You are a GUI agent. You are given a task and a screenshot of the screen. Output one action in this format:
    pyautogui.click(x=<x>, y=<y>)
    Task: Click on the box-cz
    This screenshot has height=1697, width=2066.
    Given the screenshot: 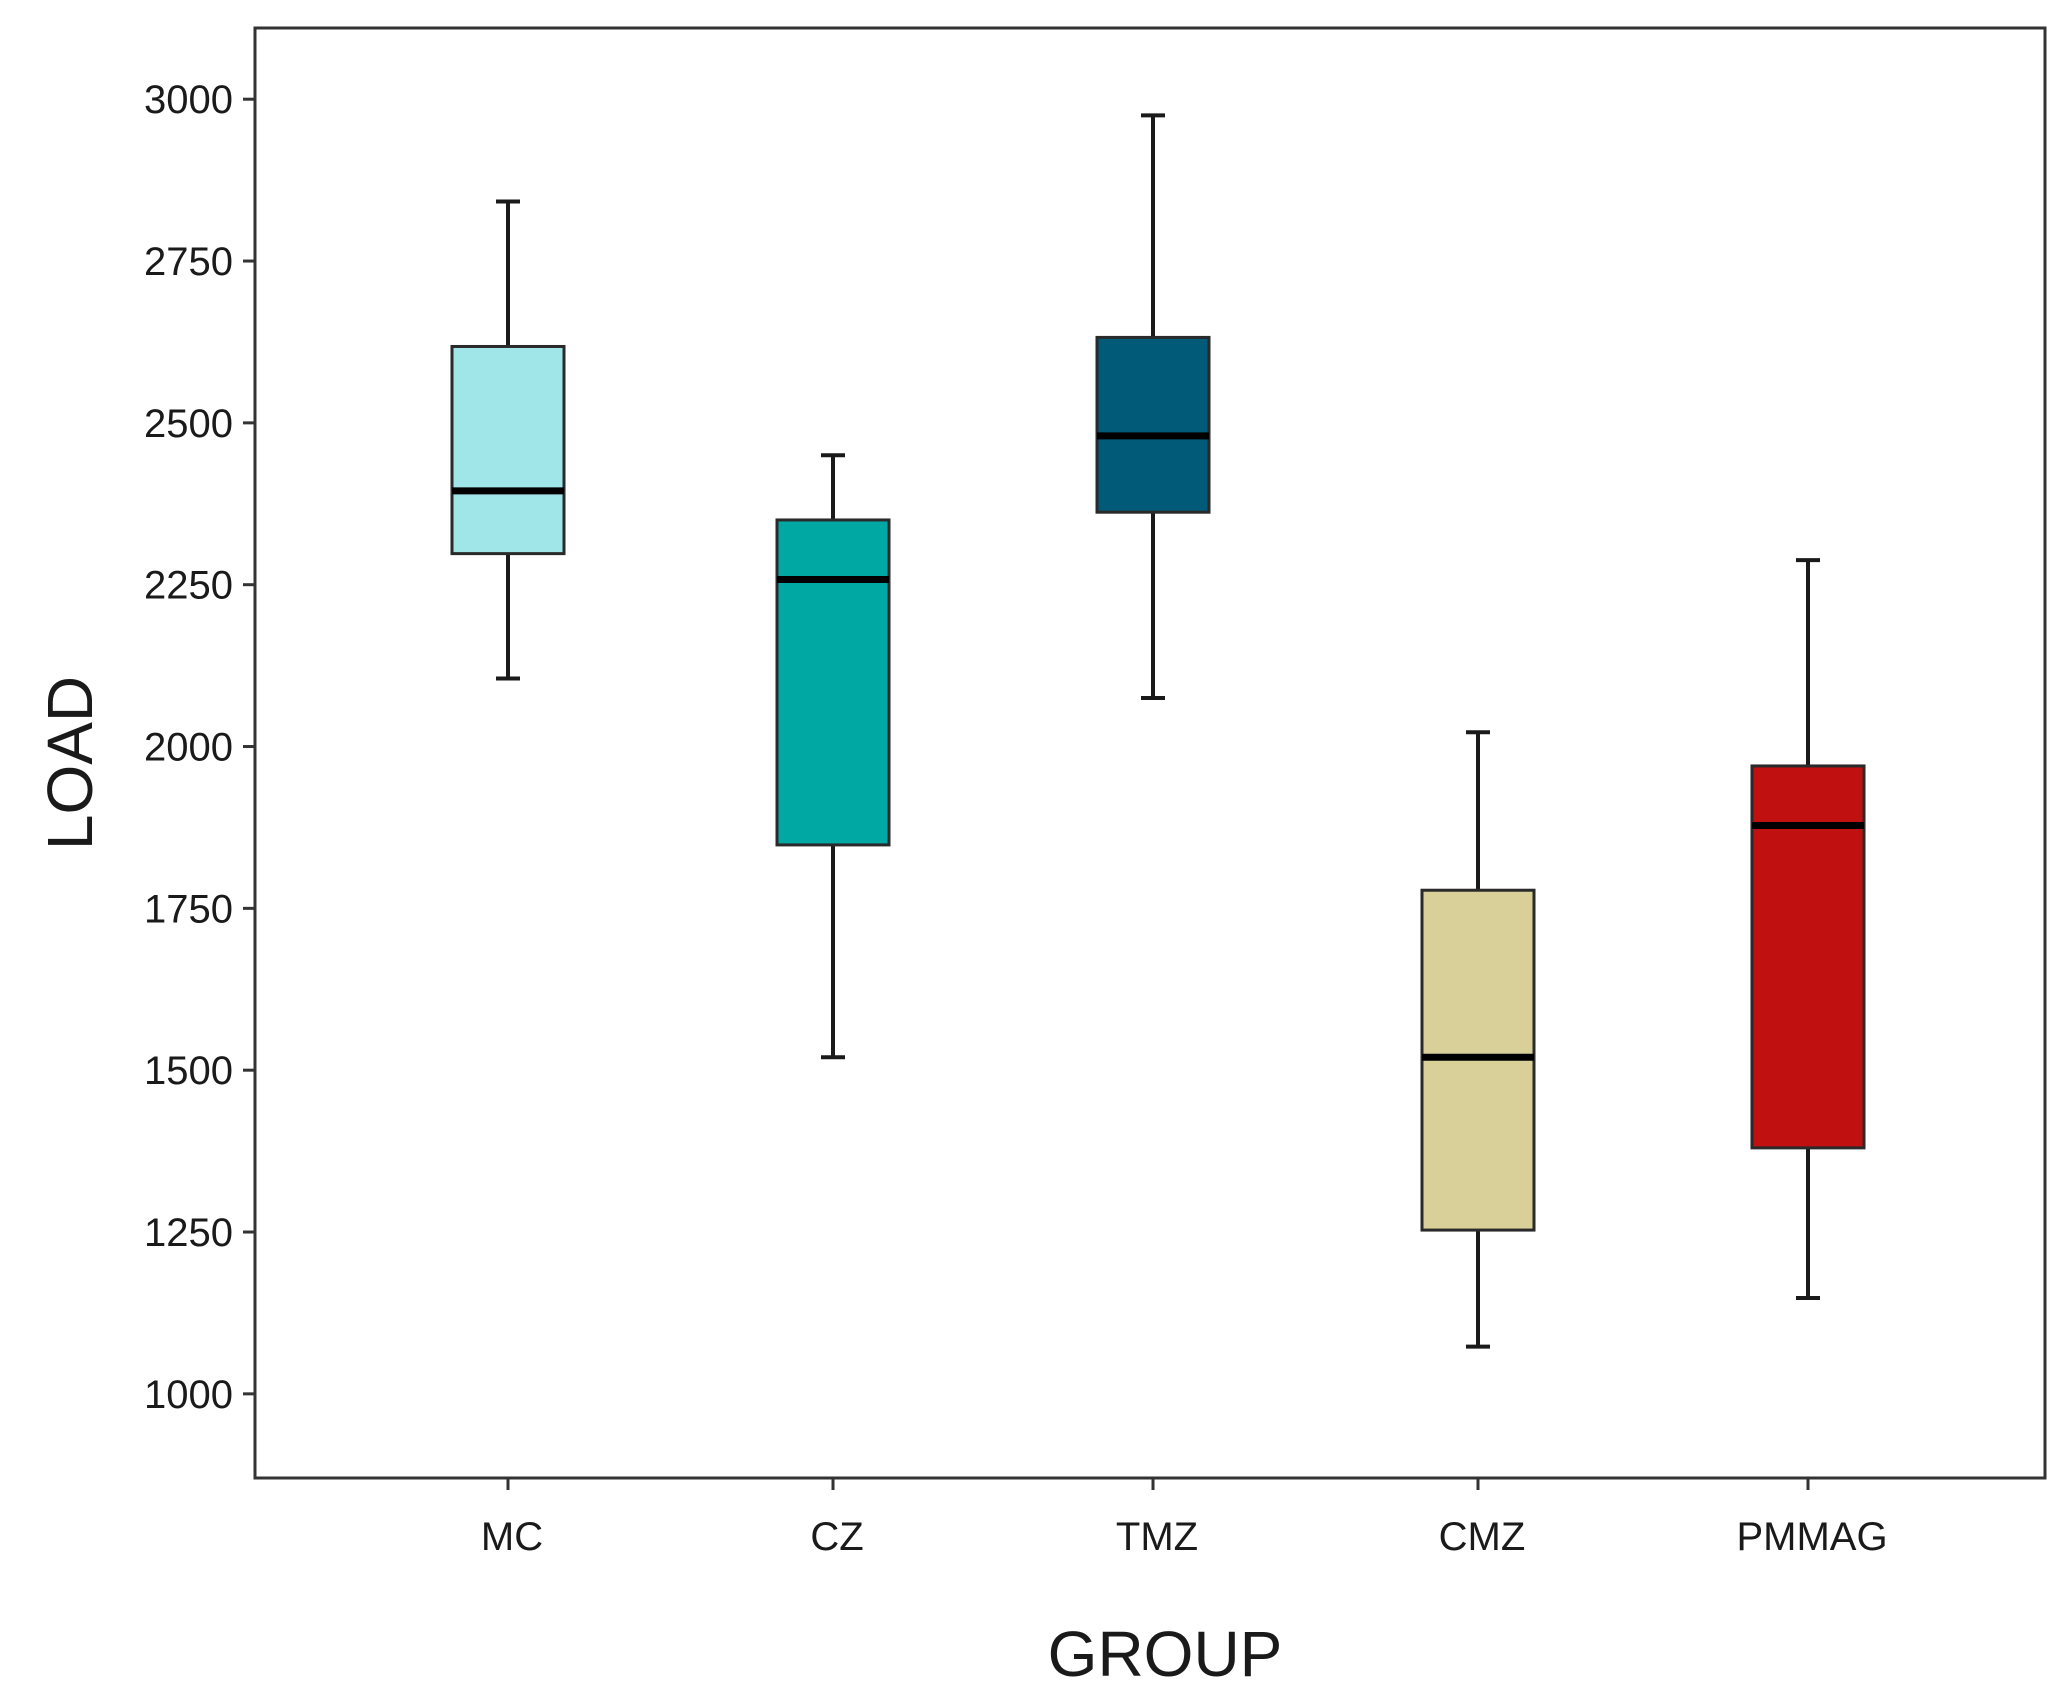 What is the action you would take?
    pyautogui.click(x=833, y=756)
    